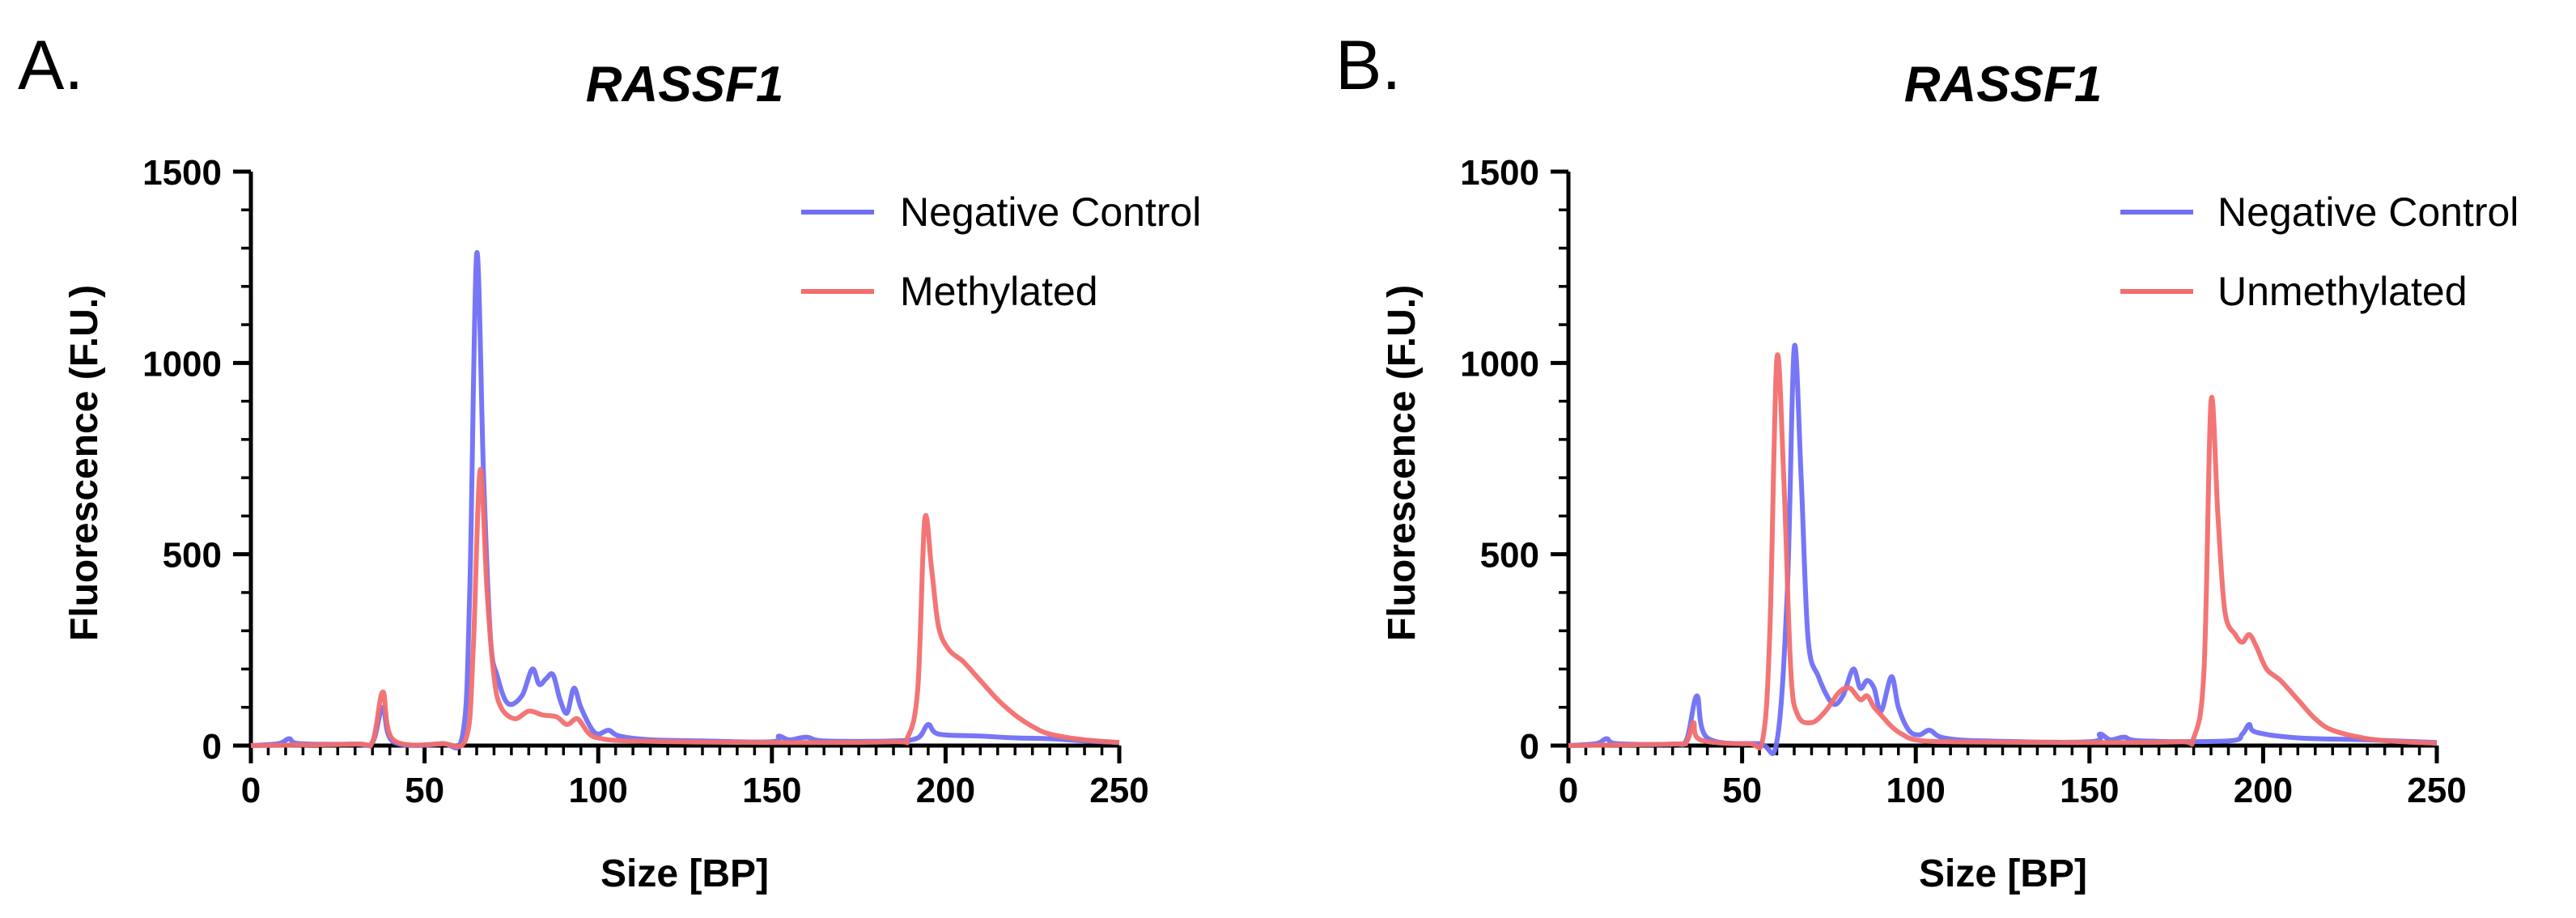 Image resolution: width=2576 pixels, height=918 pixels. What do you see at coordinates (771, 790) in the screenshot?
I see `x-tick-label-a: 150` at bounding box center [771, 790].